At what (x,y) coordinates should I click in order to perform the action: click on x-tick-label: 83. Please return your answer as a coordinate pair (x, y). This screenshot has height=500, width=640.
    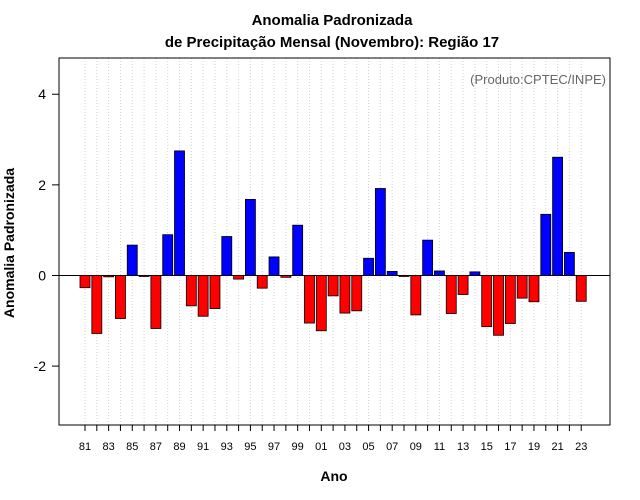
    Looking at the image, I should click on (109, 447).